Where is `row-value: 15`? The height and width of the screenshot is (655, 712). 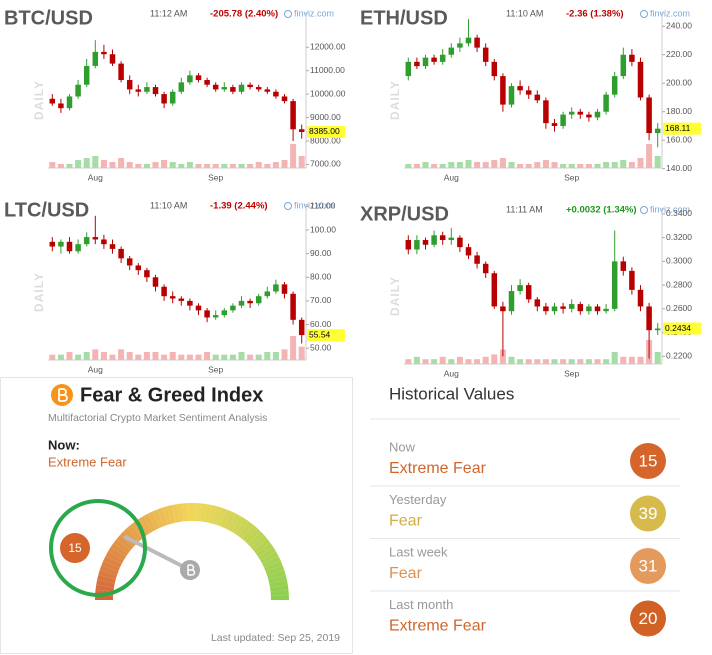 row-value: 15 is located at coordinates (648, 460).